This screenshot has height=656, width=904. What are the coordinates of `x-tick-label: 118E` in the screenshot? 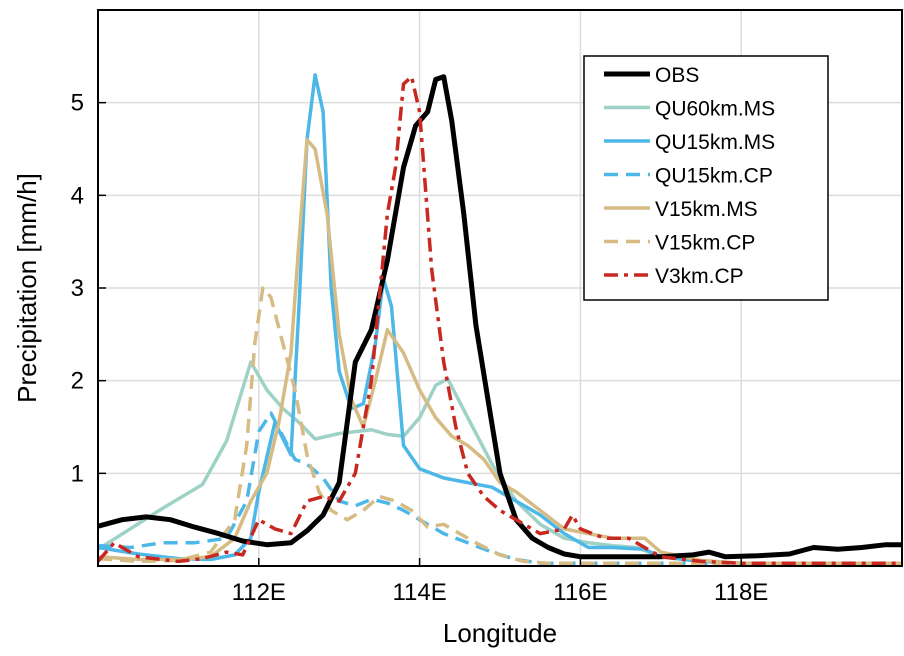 It's located at (741, 592).